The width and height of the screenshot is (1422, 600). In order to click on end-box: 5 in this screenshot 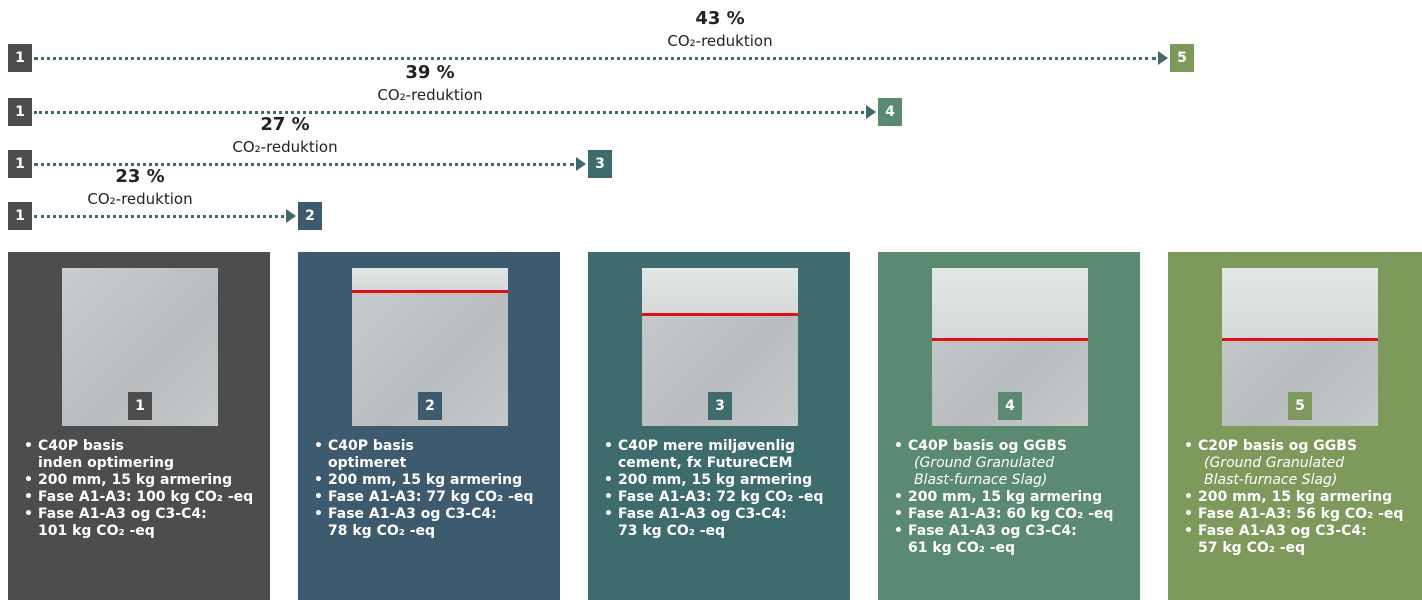, I will do `click(1182, 58)`.